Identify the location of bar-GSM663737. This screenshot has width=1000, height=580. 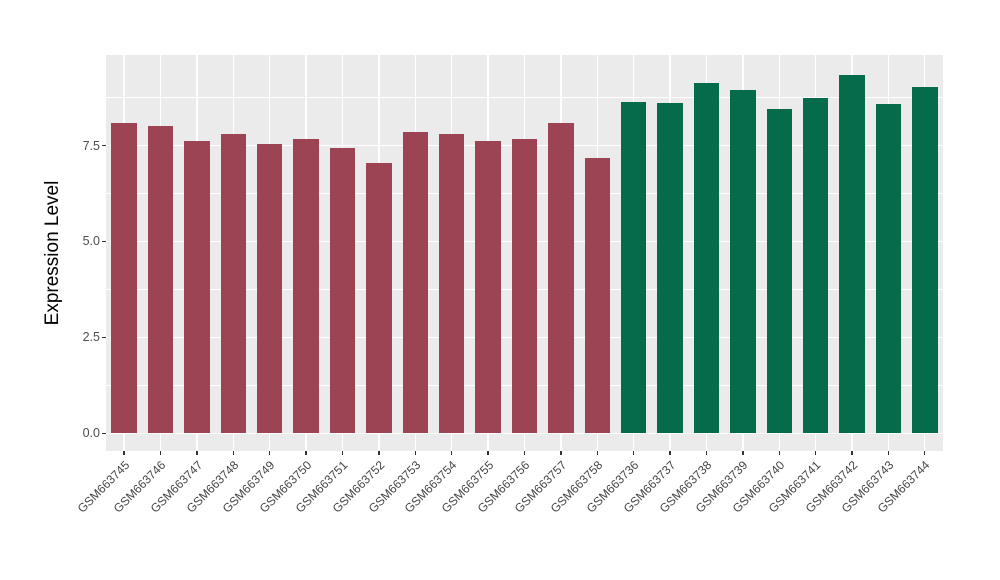
(670, 268).